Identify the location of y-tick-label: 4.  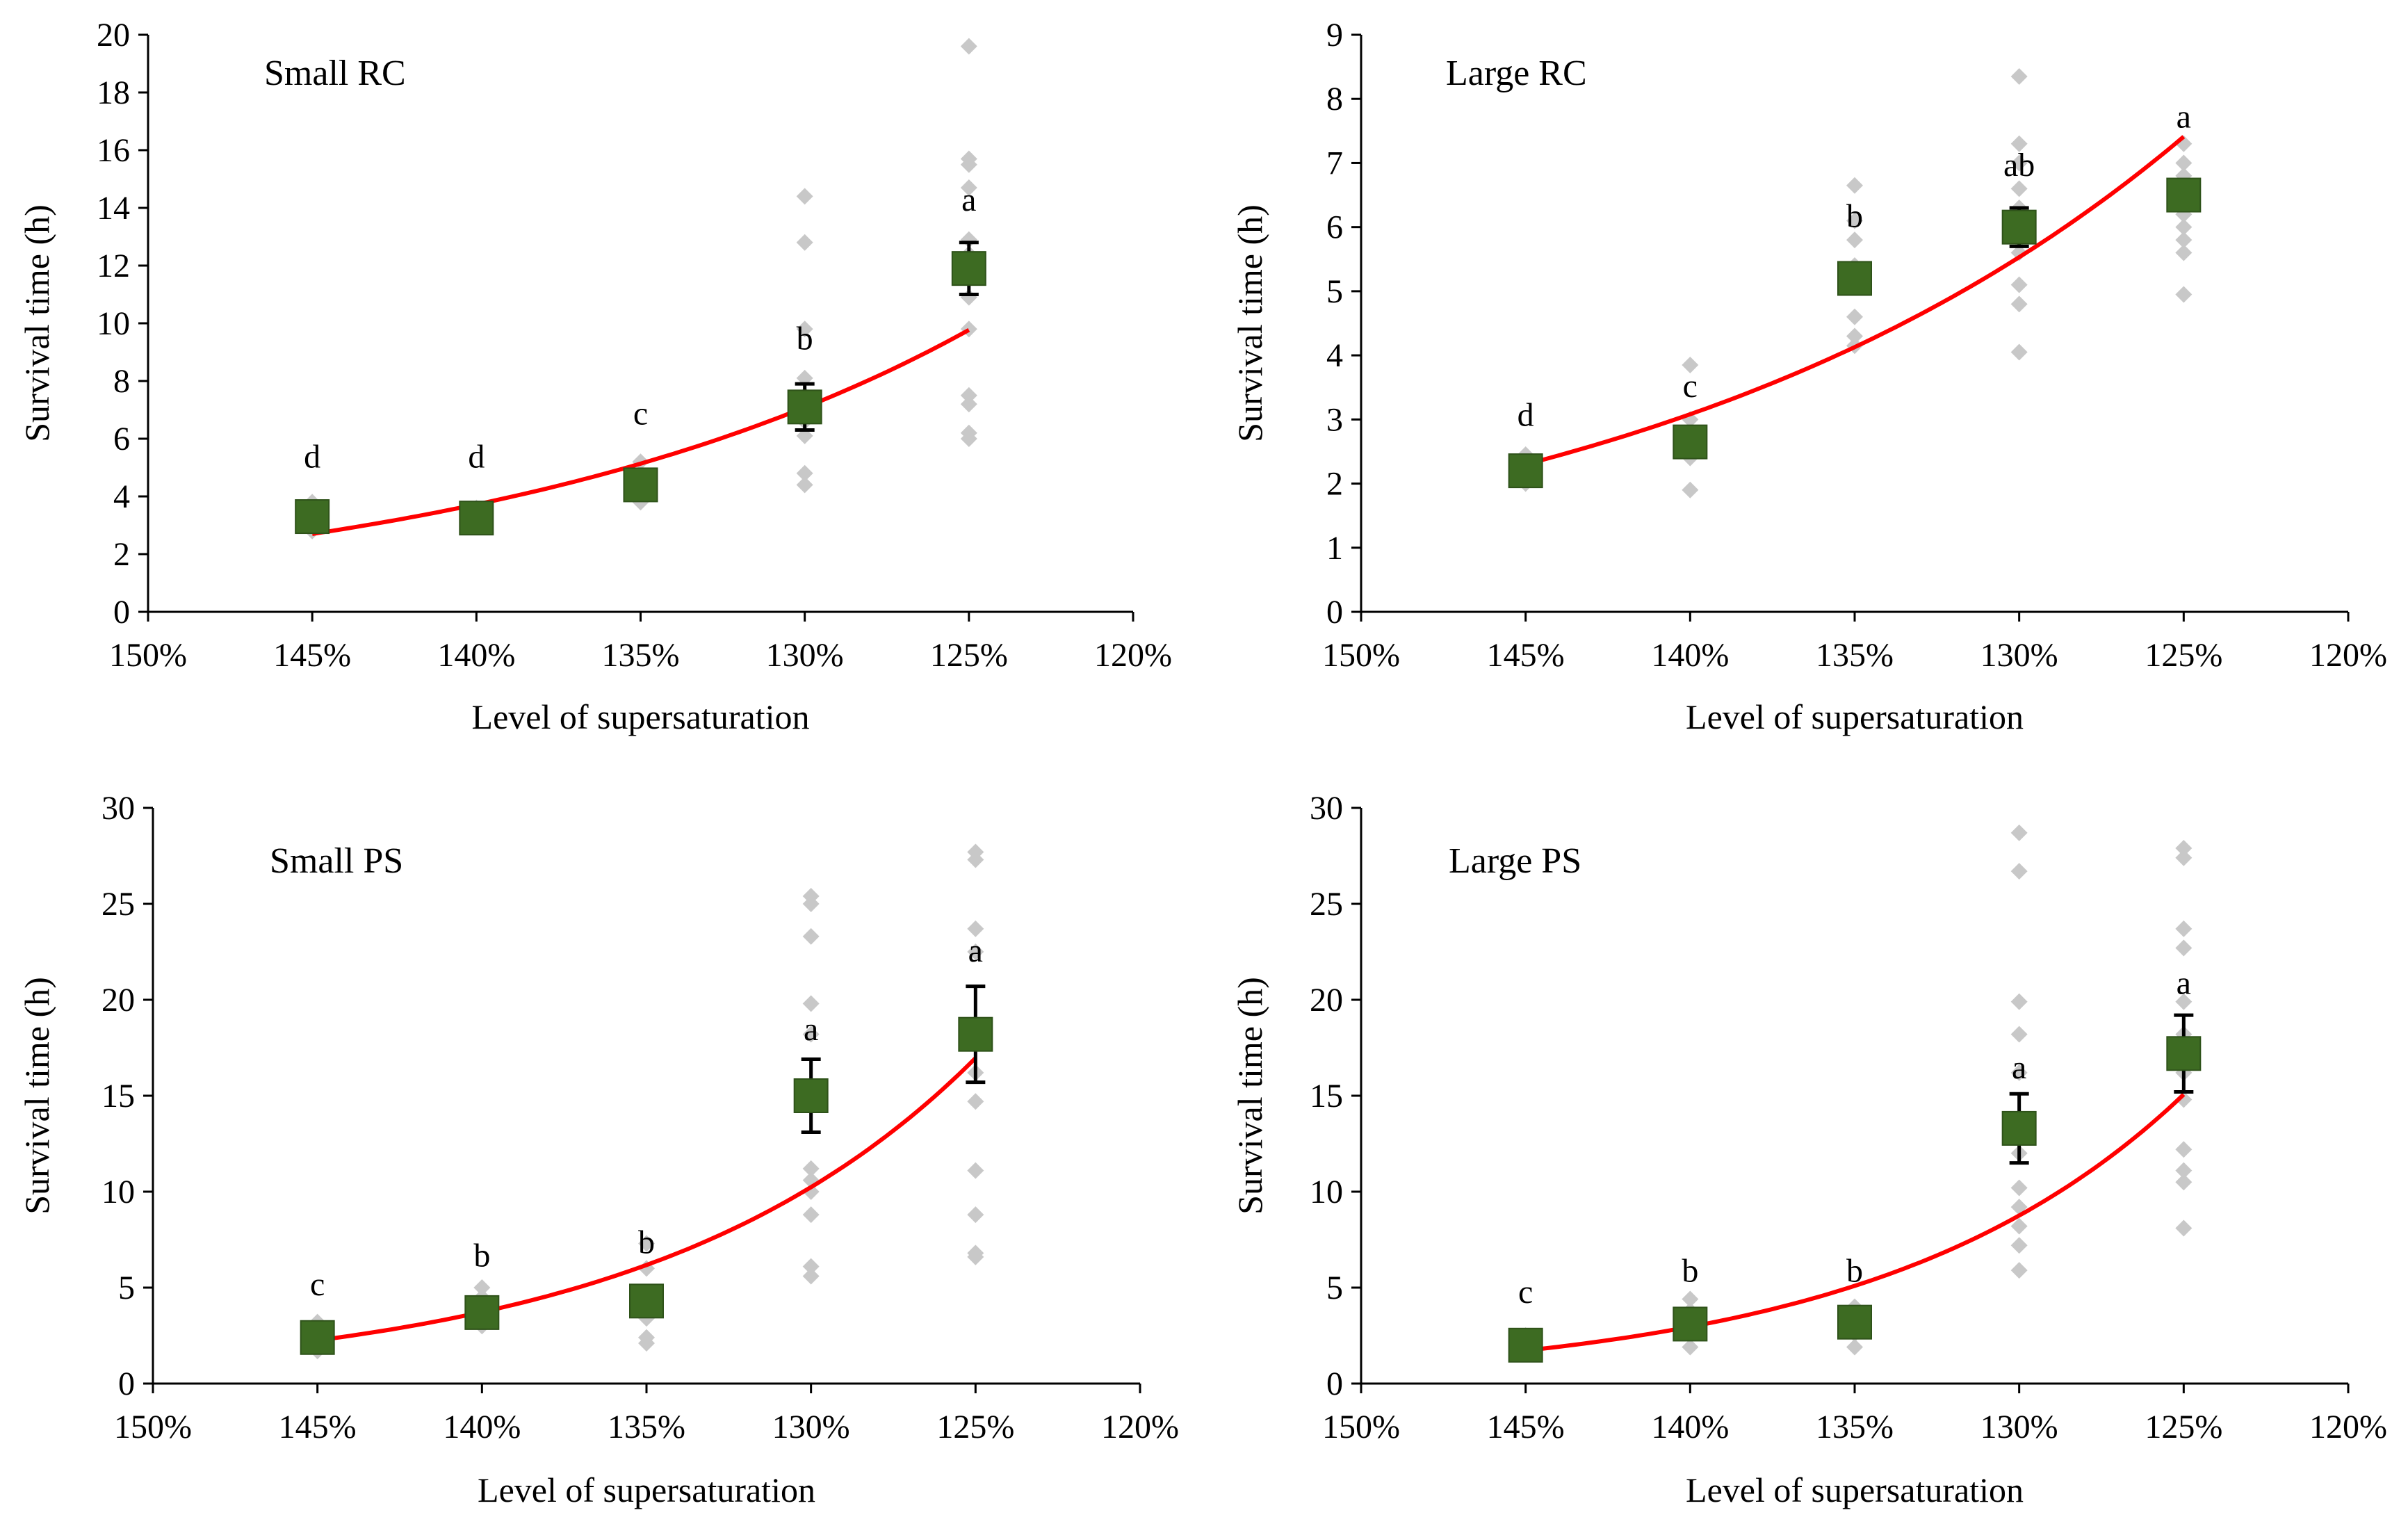
(1334, 356).